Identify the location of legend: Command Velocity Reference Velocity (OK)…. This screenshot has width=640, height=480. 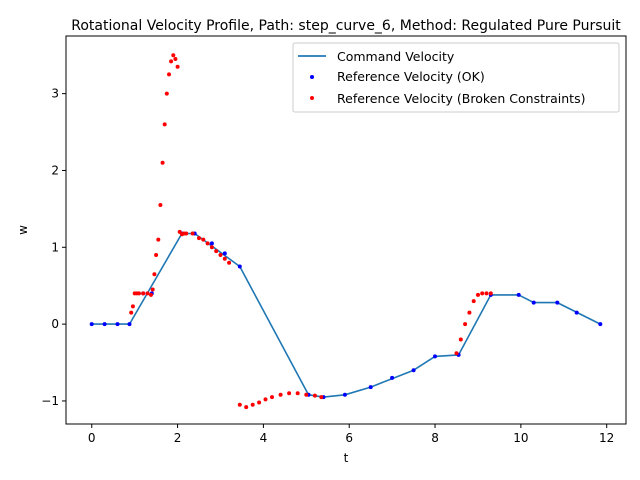
(456, 77).